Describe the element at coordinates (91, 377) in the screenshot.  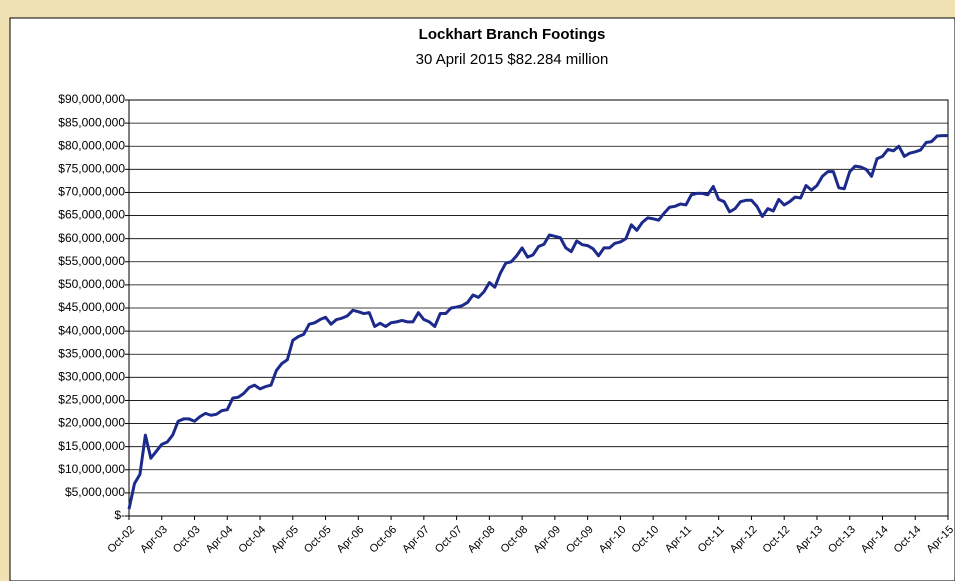
I see `y-tick-label: $30,000,000` at that location.